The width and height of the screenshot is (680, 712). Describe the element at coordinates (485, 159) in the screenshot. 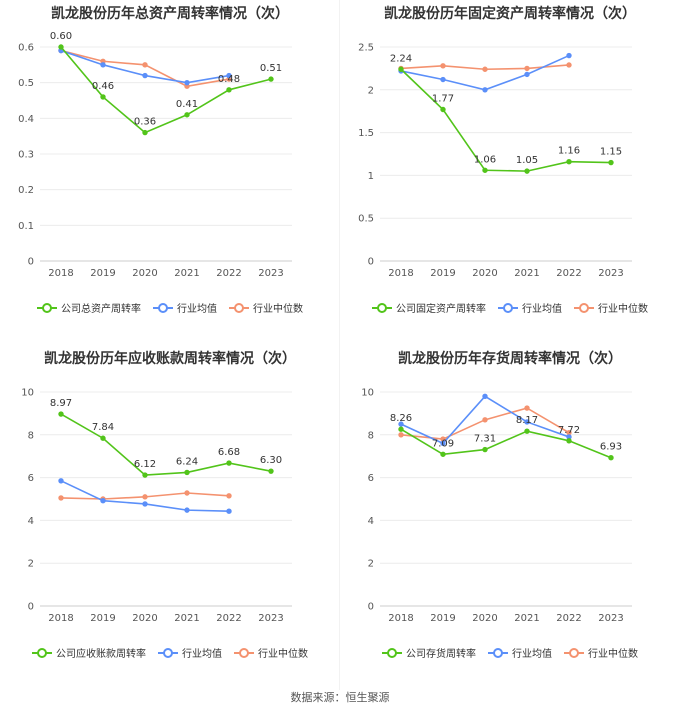

I see `data-label: 1.06` at that location.